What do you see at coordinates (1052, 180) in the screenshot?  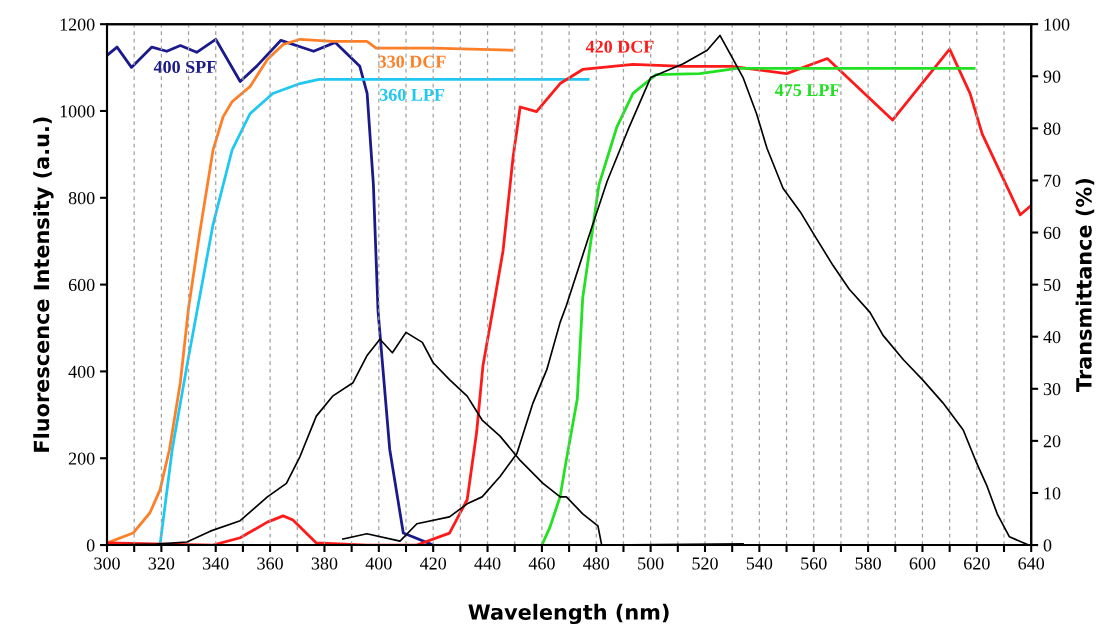 I see `y2-tick-label: 70` at bounding box center [1052, 180].